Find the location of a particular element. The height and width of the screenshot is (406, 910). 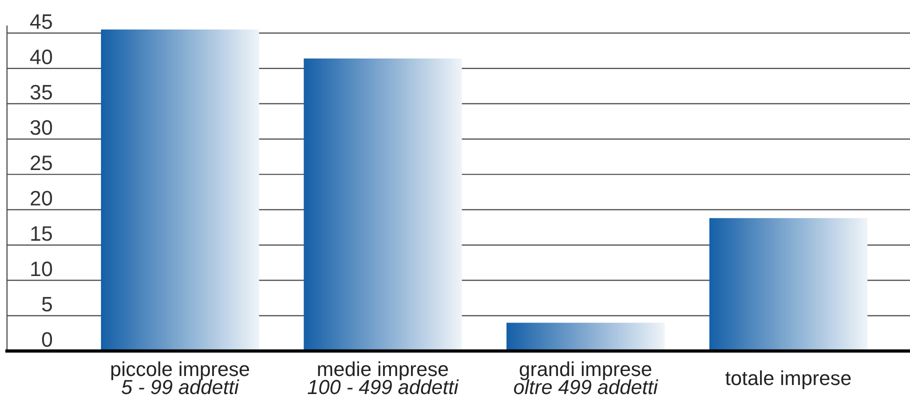

y-tick-label: 30 is located at coordinates (41, 127).